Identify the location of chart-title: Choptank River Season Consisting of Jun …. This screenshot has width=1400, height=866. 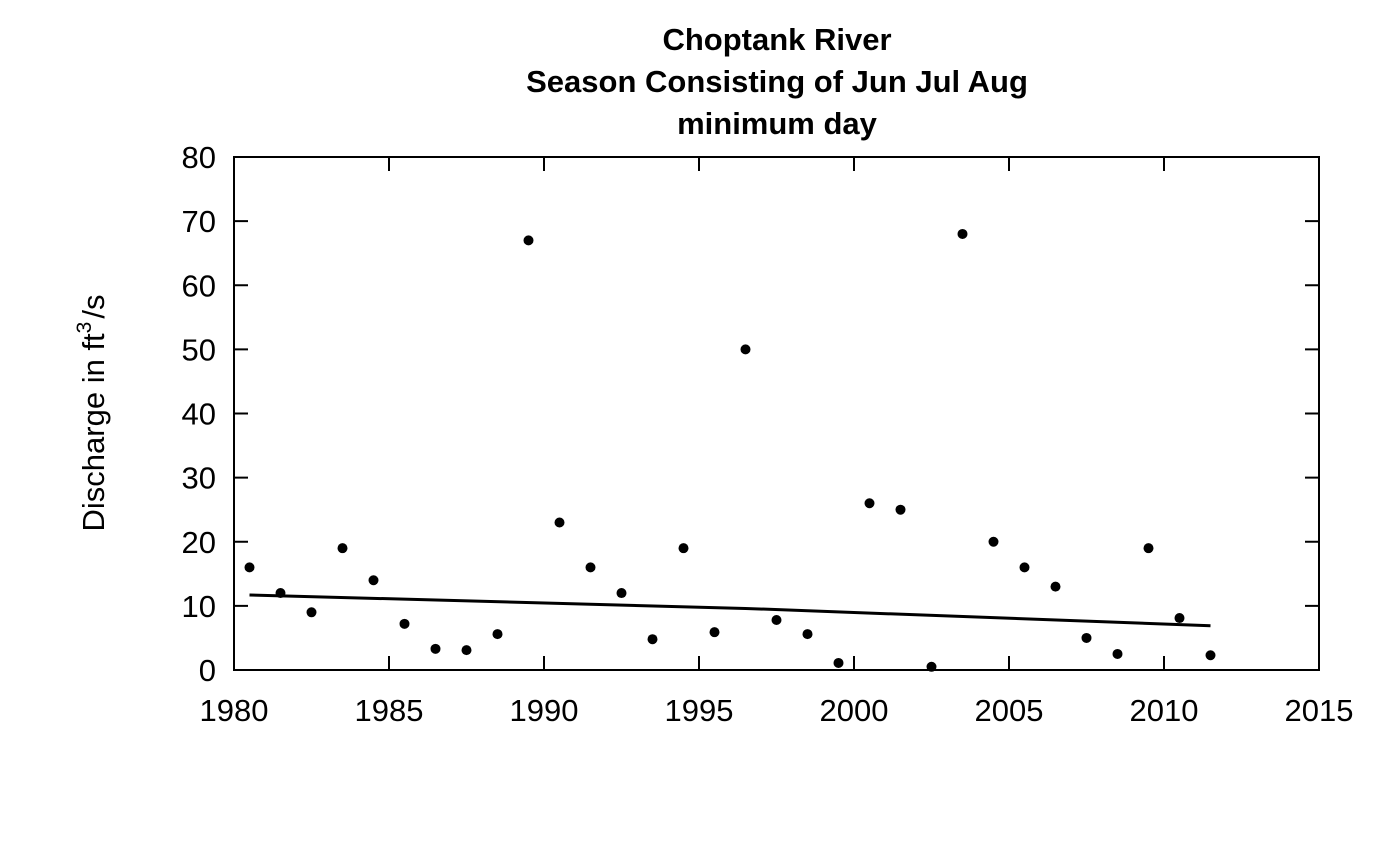
(777, 81).